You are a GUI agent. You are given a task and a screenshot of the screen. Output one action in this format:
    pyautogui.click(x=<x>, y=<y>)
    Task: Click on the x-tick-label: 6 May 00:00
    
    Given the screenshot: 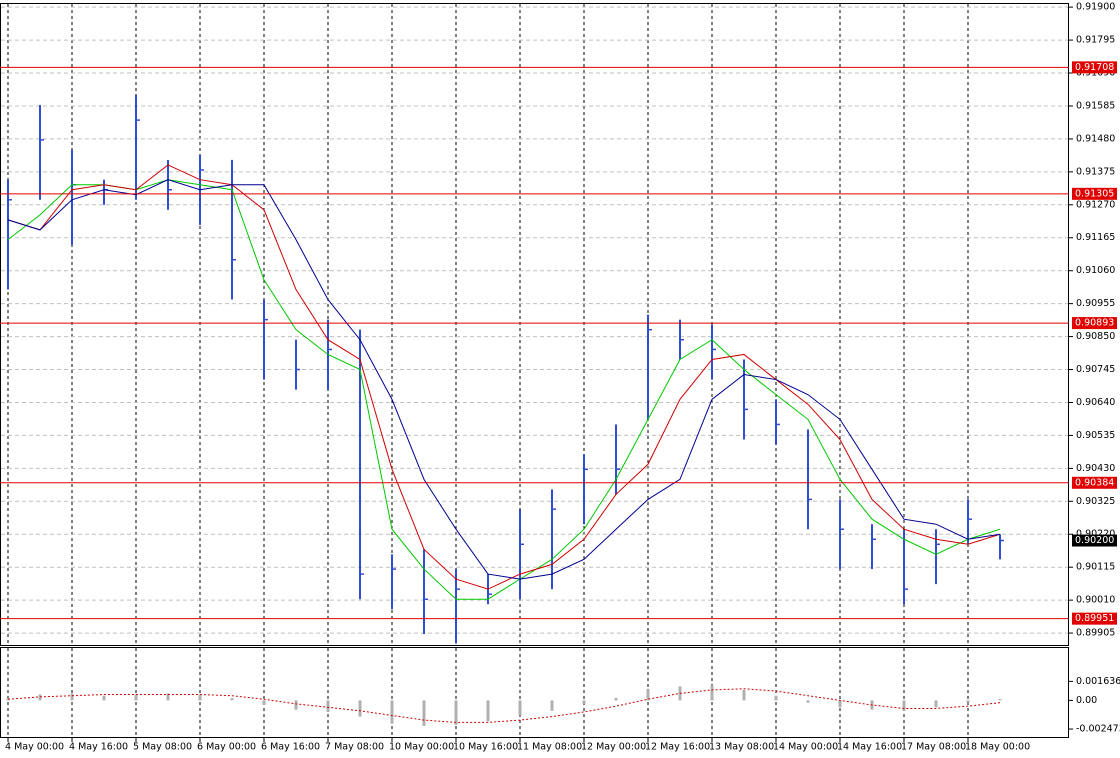 What is the action you would take?
    pyautogui.click(x=226, y=747)
    